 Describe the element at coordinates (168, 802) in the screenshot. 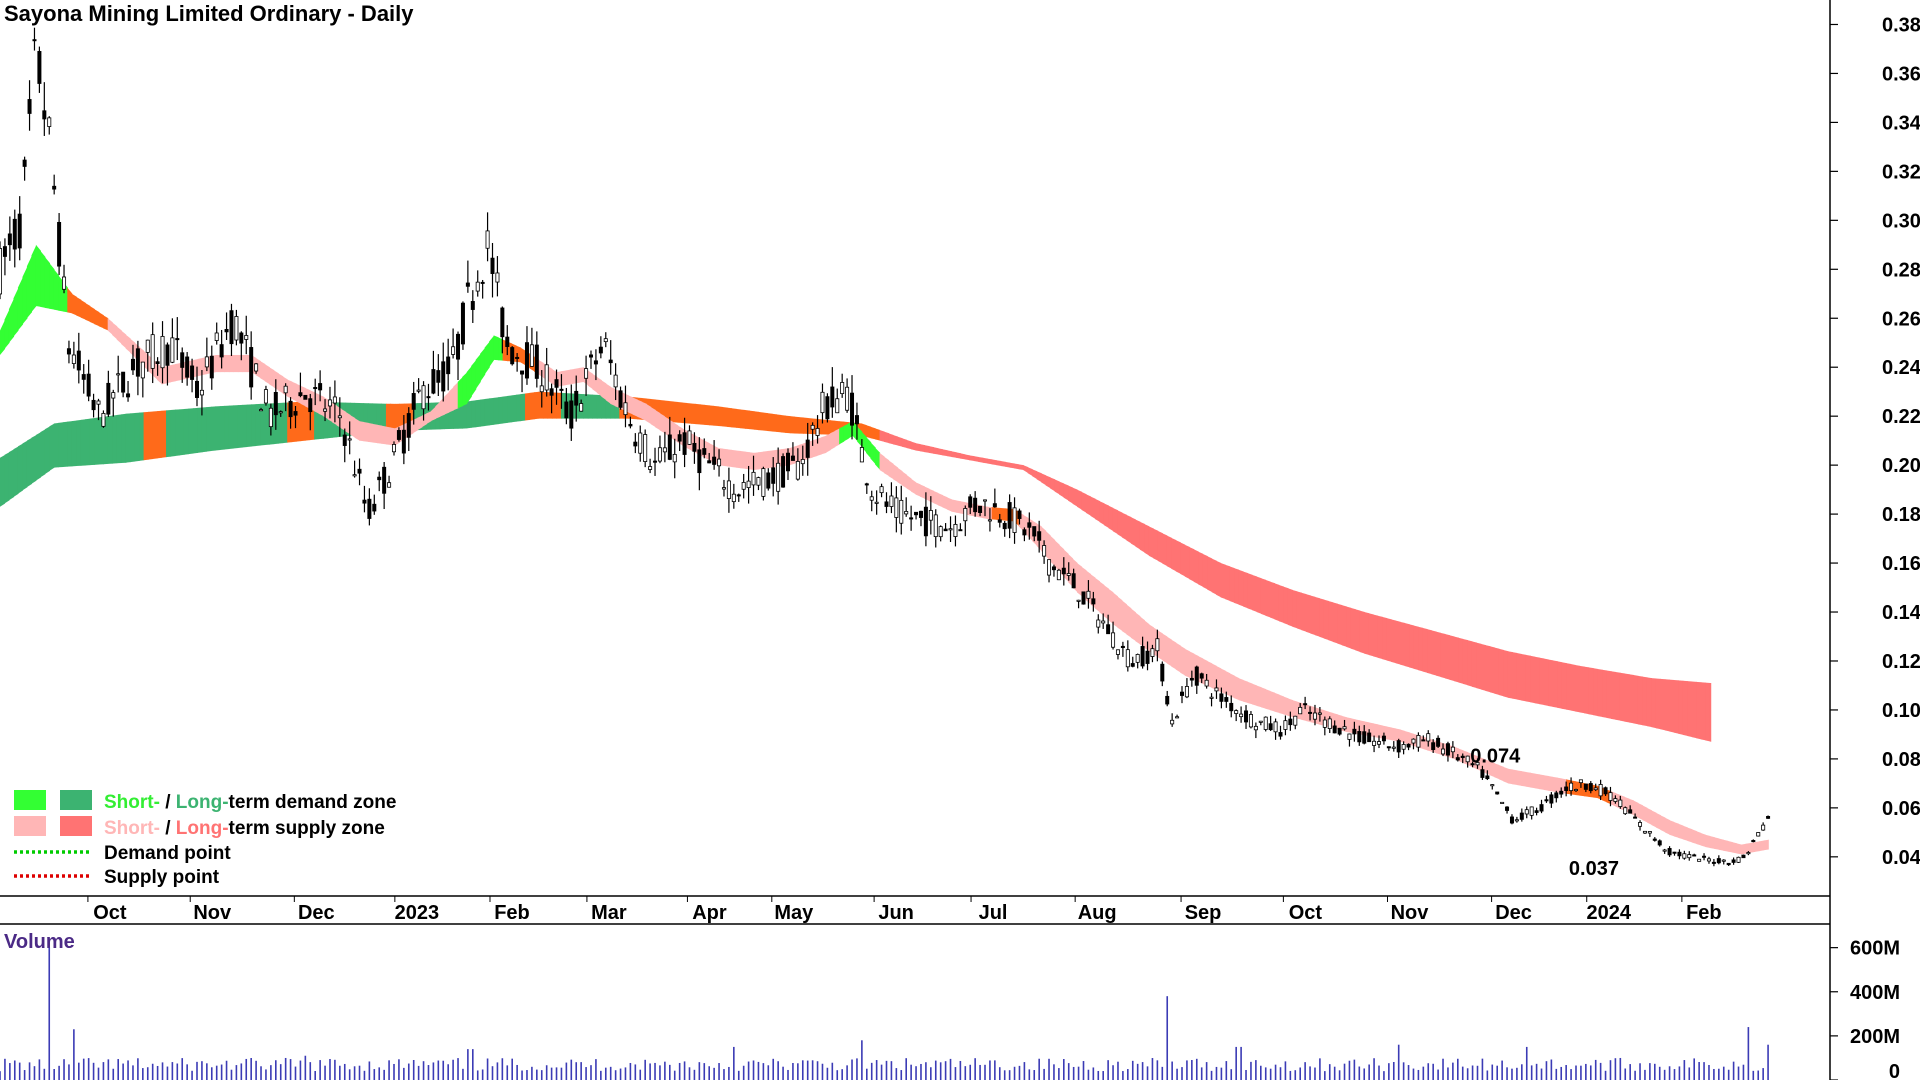

I see `legend-demand-mid: /` at that location.